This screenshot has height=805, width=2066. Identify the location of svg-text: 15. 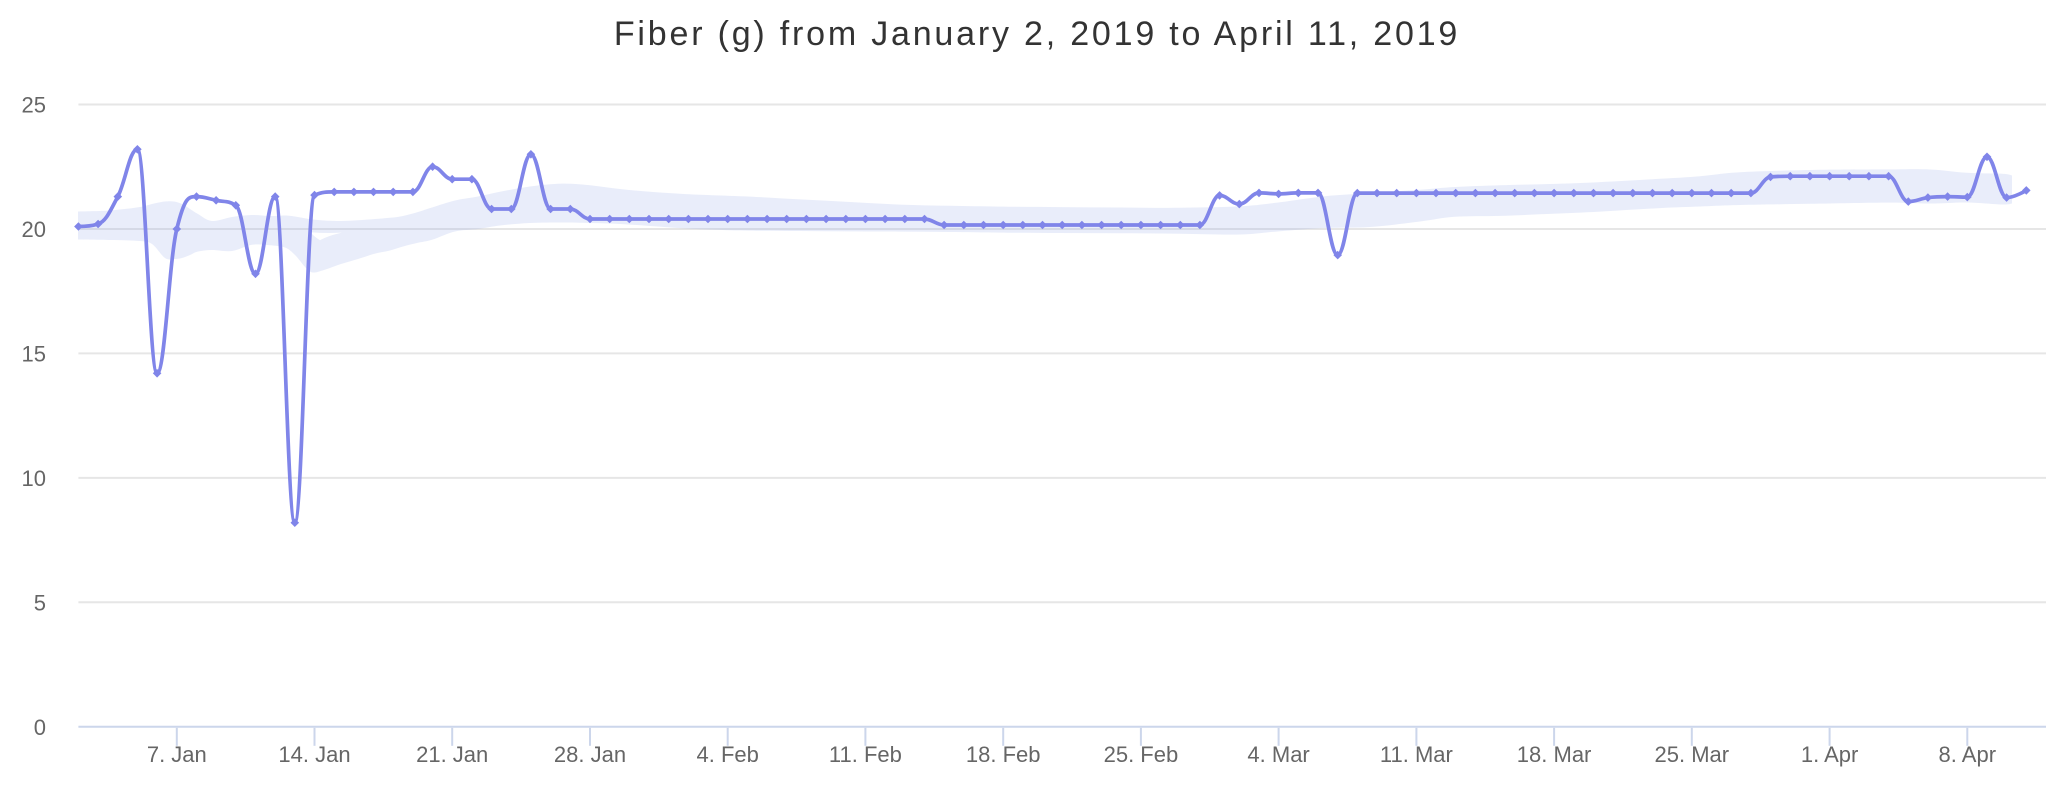
(34, 353).